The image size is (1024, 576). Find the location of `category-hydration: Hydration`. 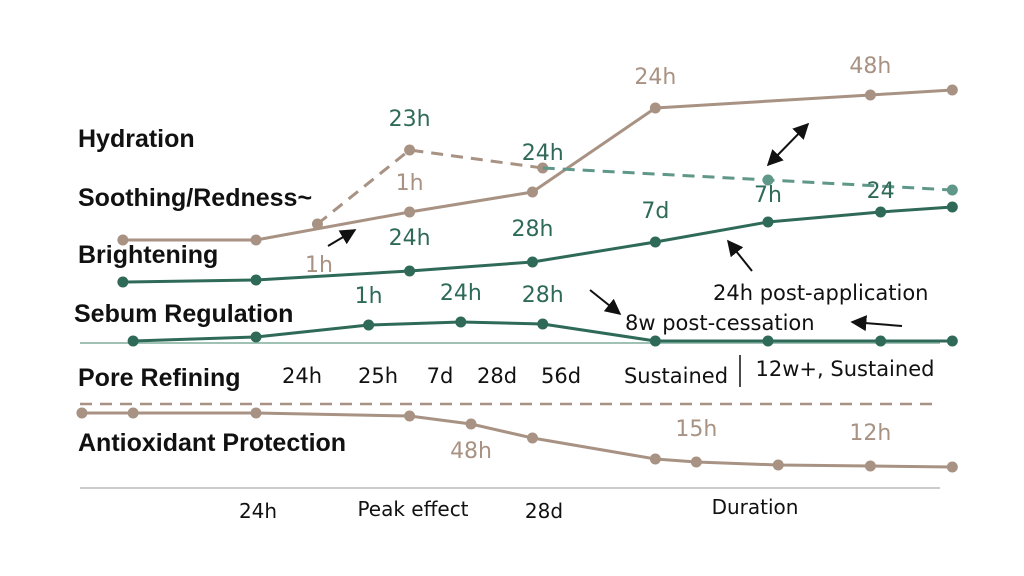

category-hydration: Hydration is located at coordinates (136, 139).